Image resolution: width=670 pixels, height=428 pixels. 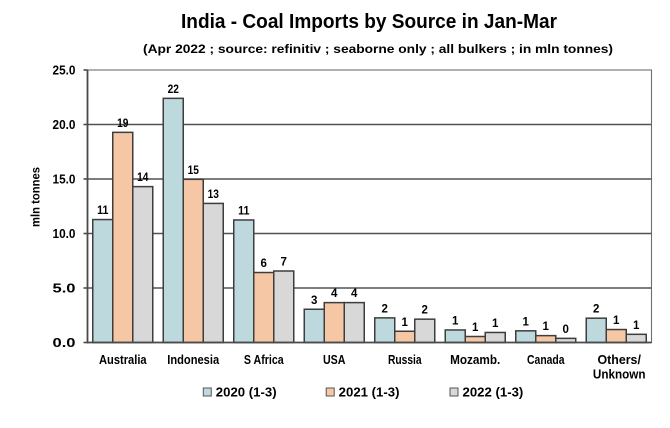 I want to click on svg-text: Canada, so click(x=546, y=359).